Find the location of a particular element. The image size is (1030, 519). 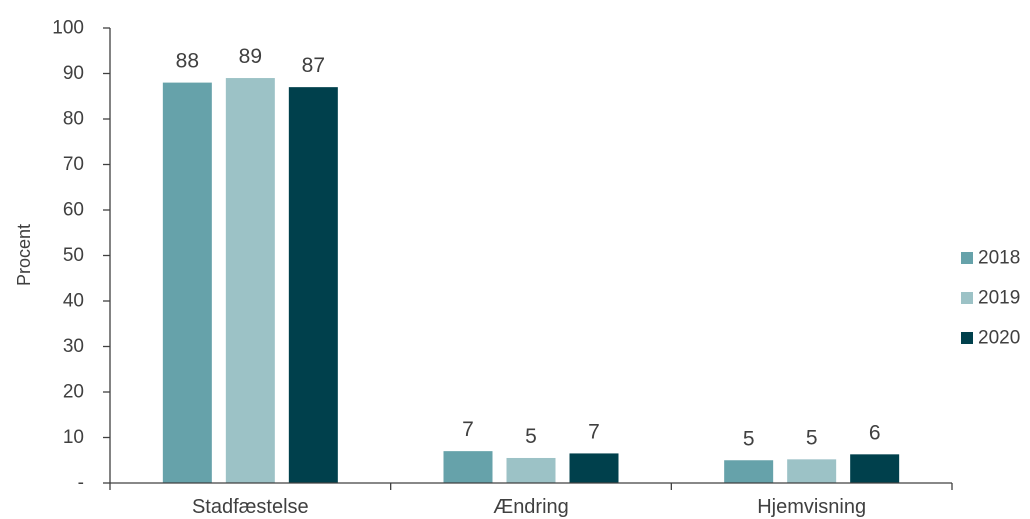

y-axis: - 10 20 30 40 50 60 70 80 90 100 is located at coordinates (81, 256).